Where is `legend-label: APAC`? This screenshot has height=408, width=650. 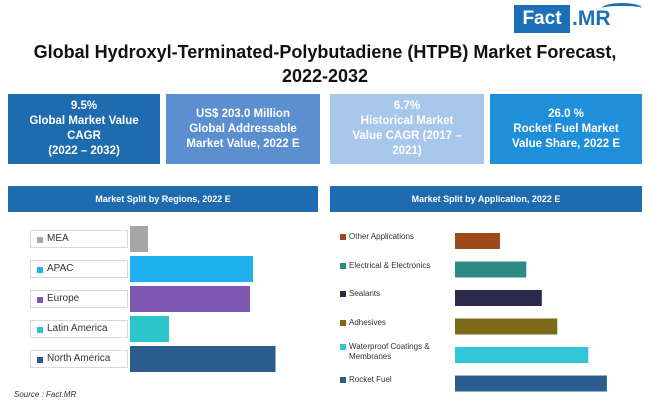
legend-label: APAC is located at coordinates (60, 268).